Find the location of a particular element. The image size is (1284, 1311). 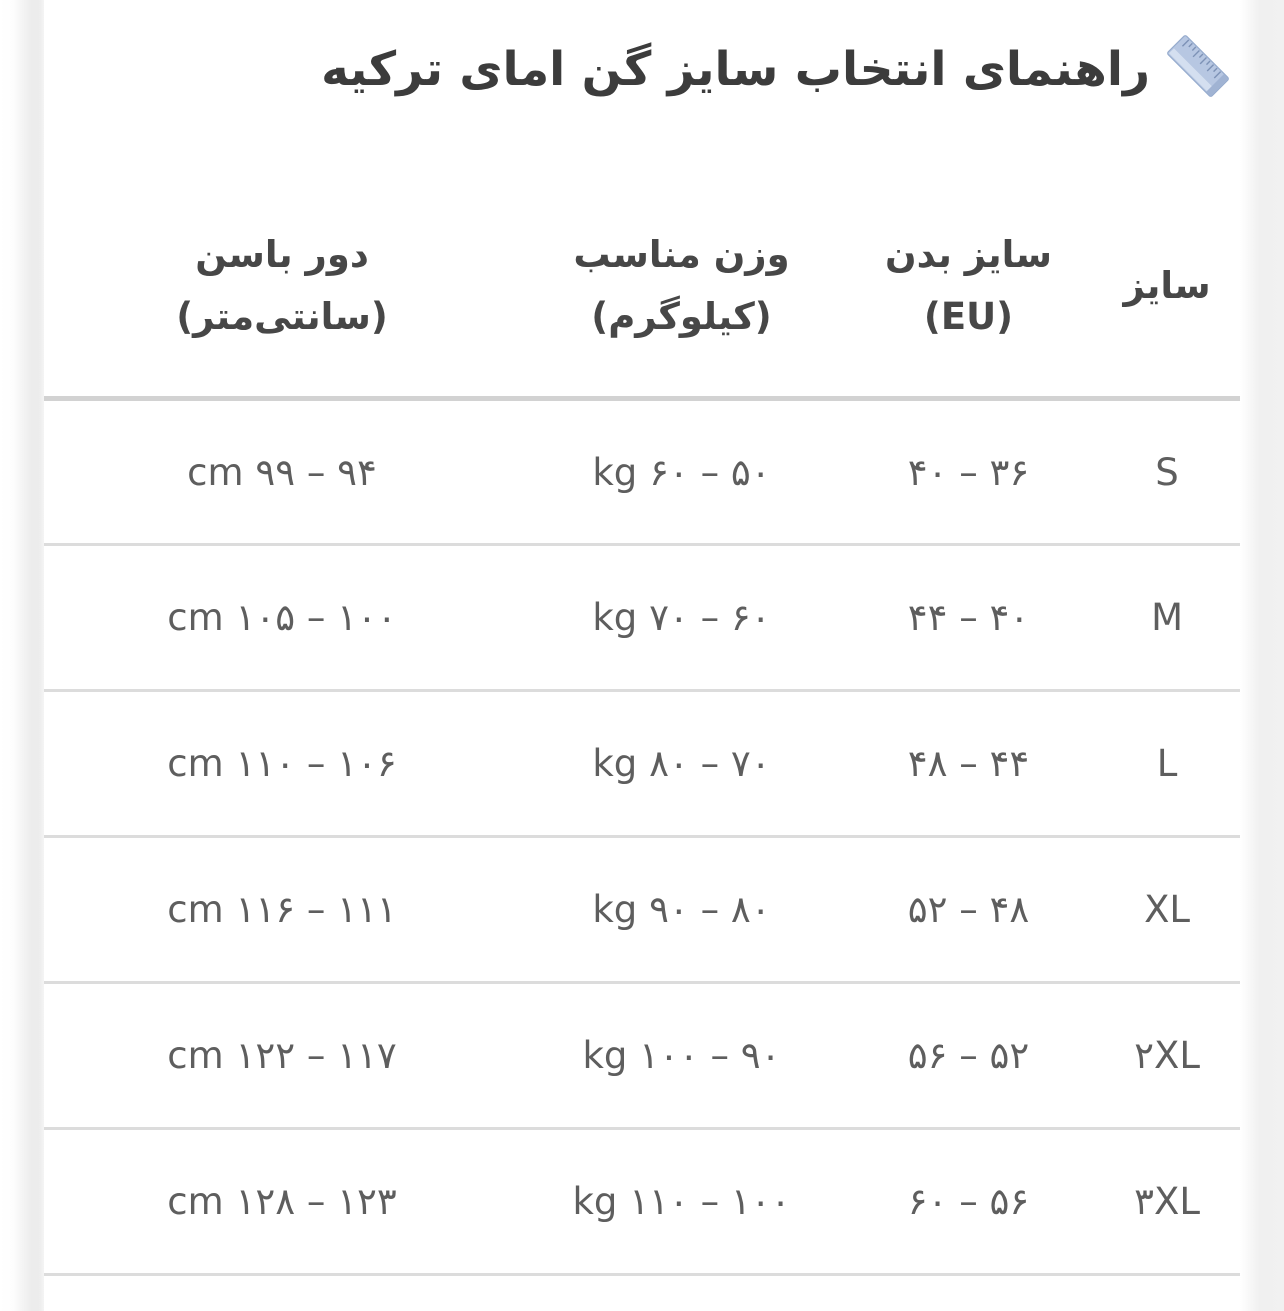

column-header-weight: وزن مناسب (کیلوگرم) is located at coordinates (681, 281).